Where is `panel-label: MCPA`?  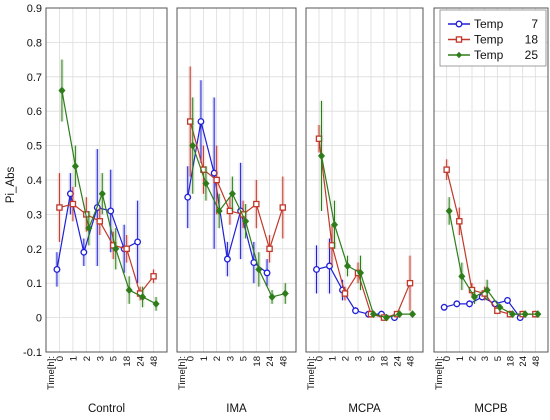 panel-label: MCPA is located at coordinates (364, 409).